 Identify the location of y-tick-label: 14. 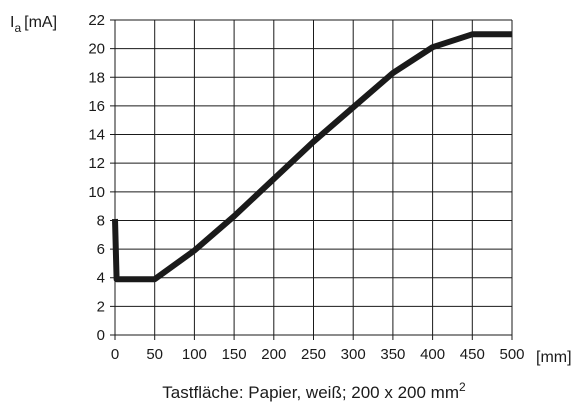
(96, 135).